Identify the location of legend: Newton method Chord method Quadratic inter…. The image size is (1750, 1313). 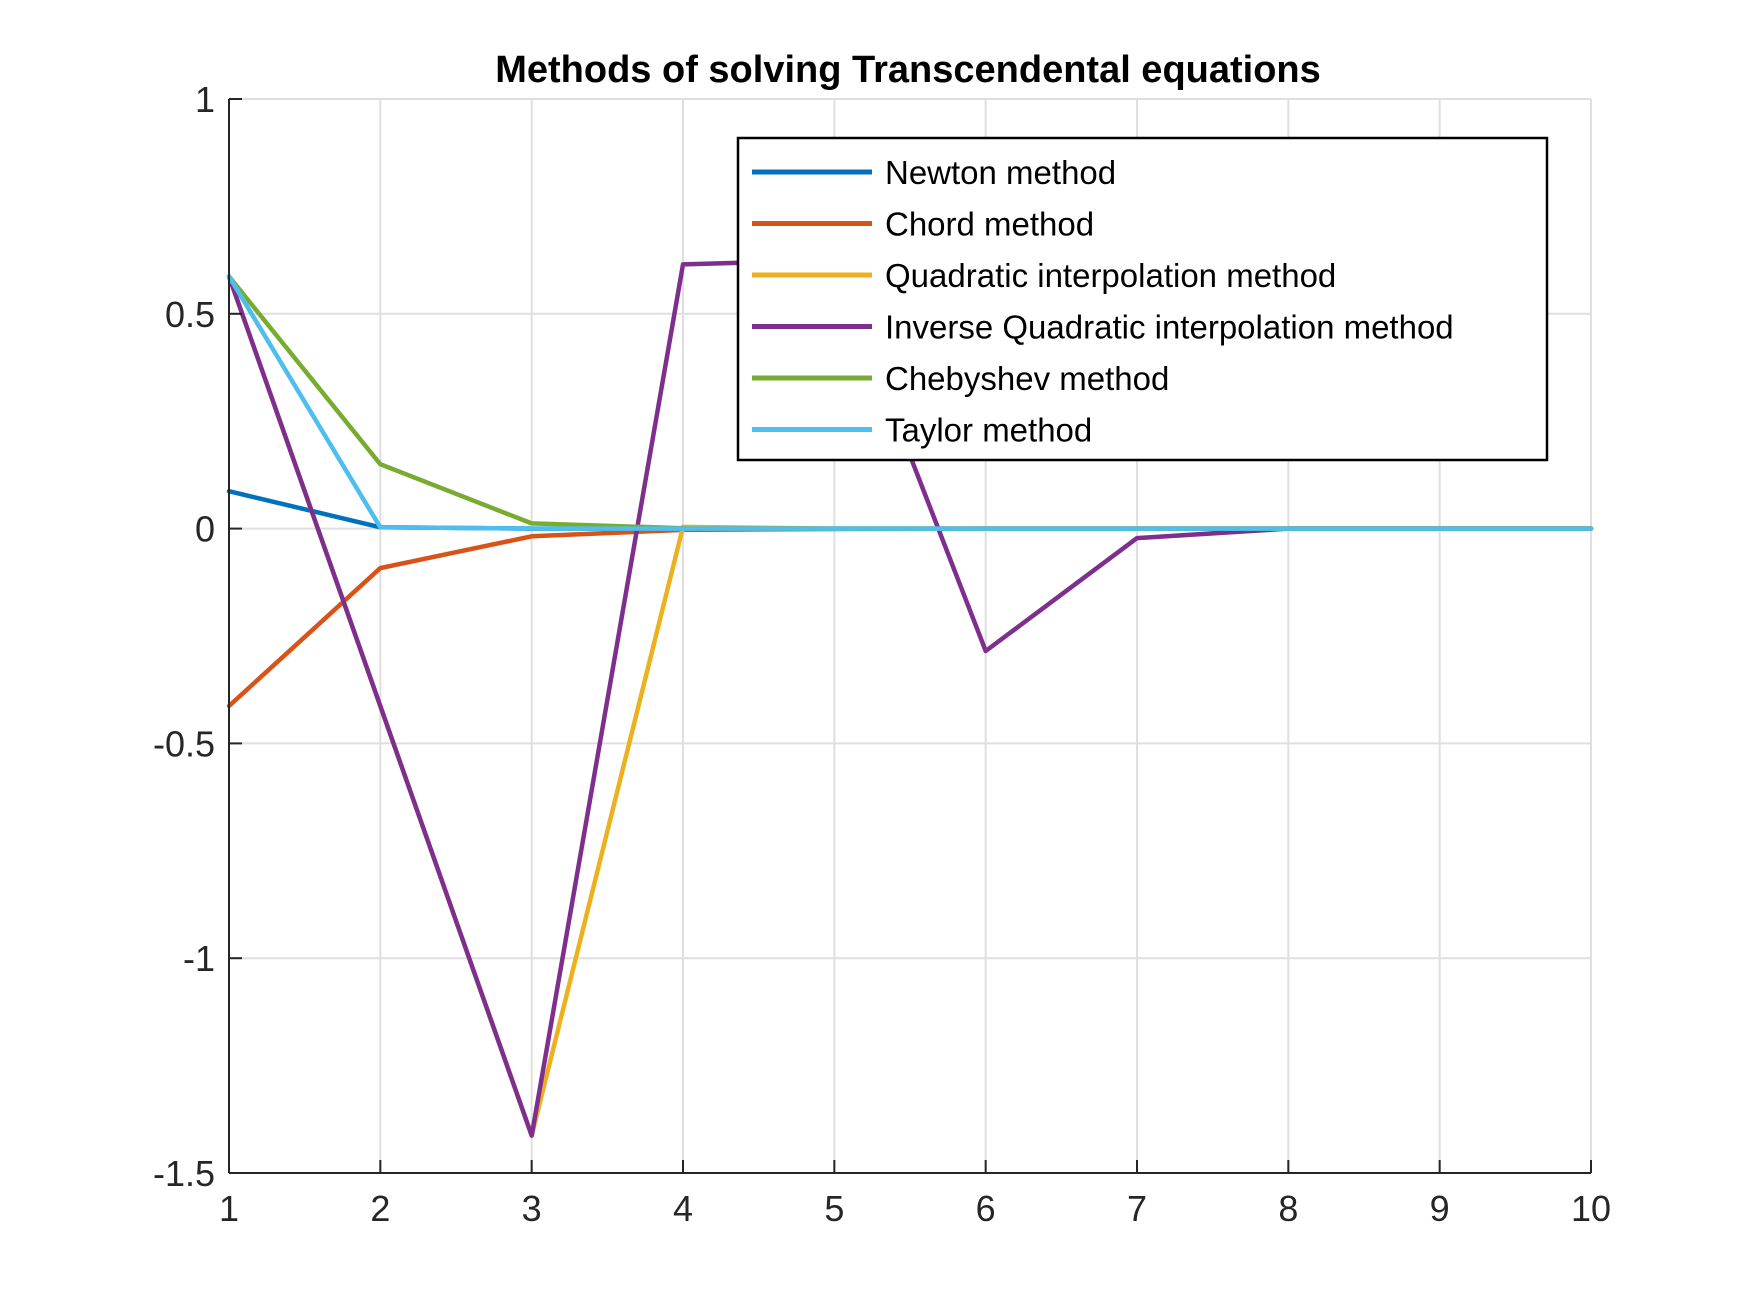
(1142, 299).